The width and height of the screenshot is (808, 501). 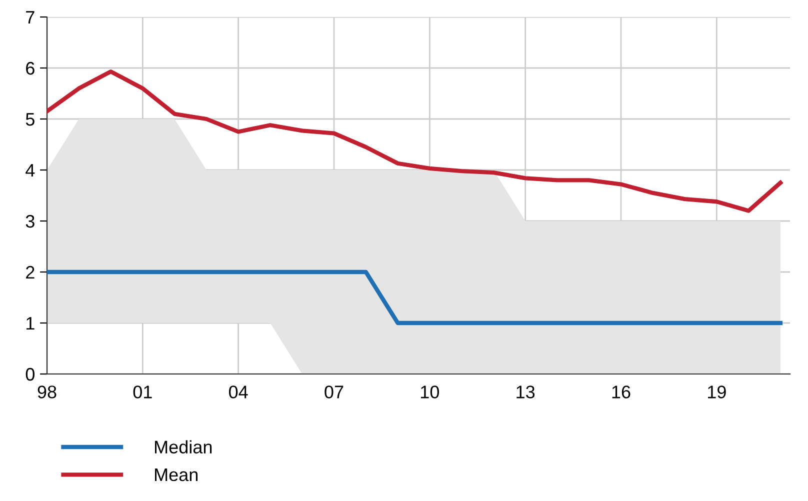 What do you see at coordinates (334, 392) in the screenshot?
I see `x-tick-label: 07` at bounding box center [334, 392].